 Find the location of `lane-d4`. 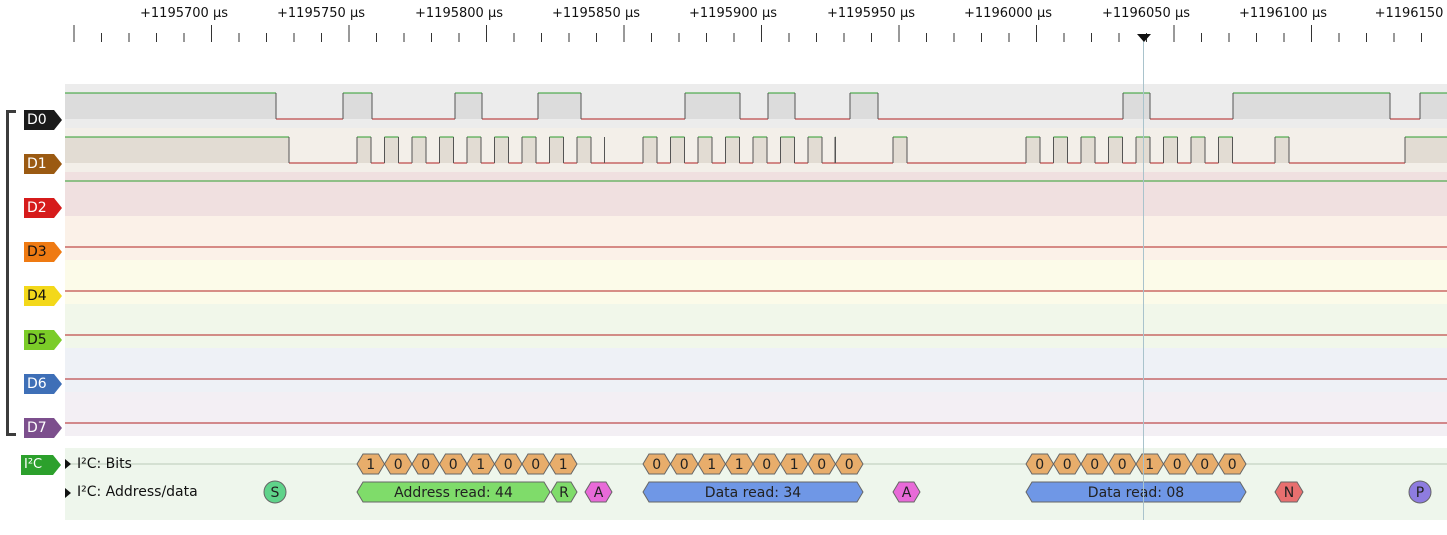

lane-d4 is located at coordinates (756, 282).